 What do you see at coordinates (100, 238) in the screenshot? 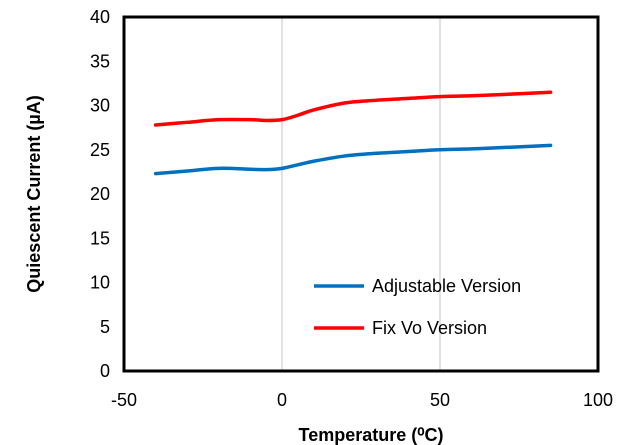
I see `y-tick-label: 15` at bounding box center [100, 238].